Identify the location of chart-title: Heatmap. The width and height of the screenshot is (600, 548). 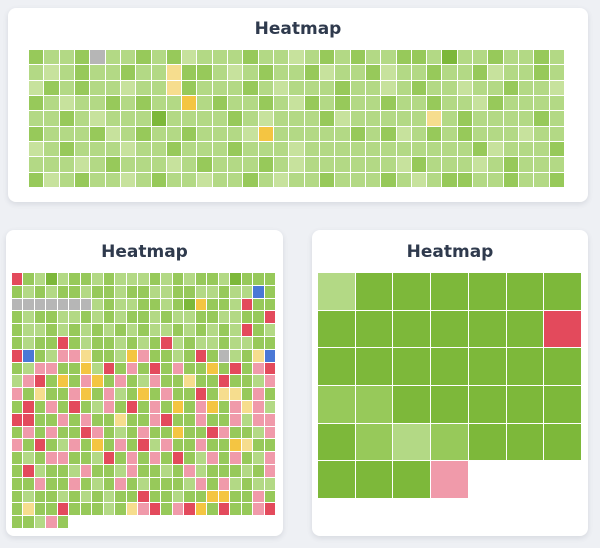
(298, 29).